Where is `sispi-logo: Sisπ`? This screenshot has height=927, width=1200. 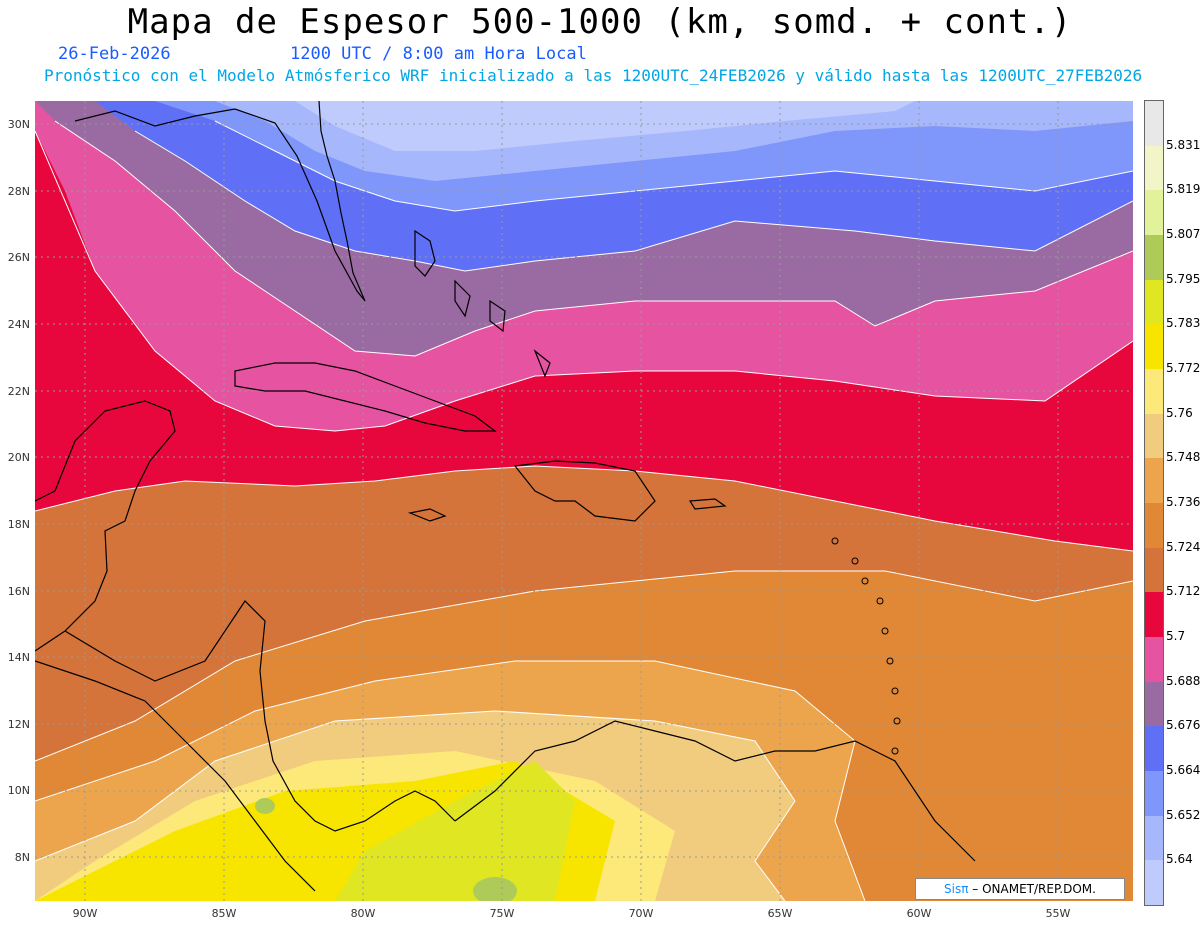
sispi-logo: Sisπ is located at coordinates (956, 889).